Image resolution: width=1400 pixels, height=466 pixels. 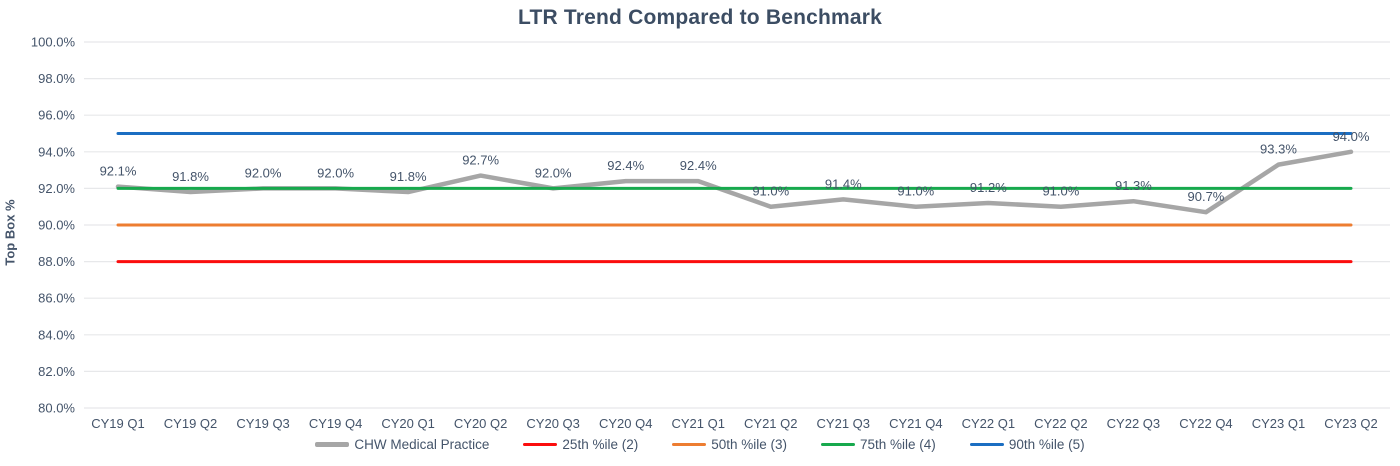 What do you see at coordinates (734, 182) in the screenshot?
I see `series-line` at bounding box center [734, 182].